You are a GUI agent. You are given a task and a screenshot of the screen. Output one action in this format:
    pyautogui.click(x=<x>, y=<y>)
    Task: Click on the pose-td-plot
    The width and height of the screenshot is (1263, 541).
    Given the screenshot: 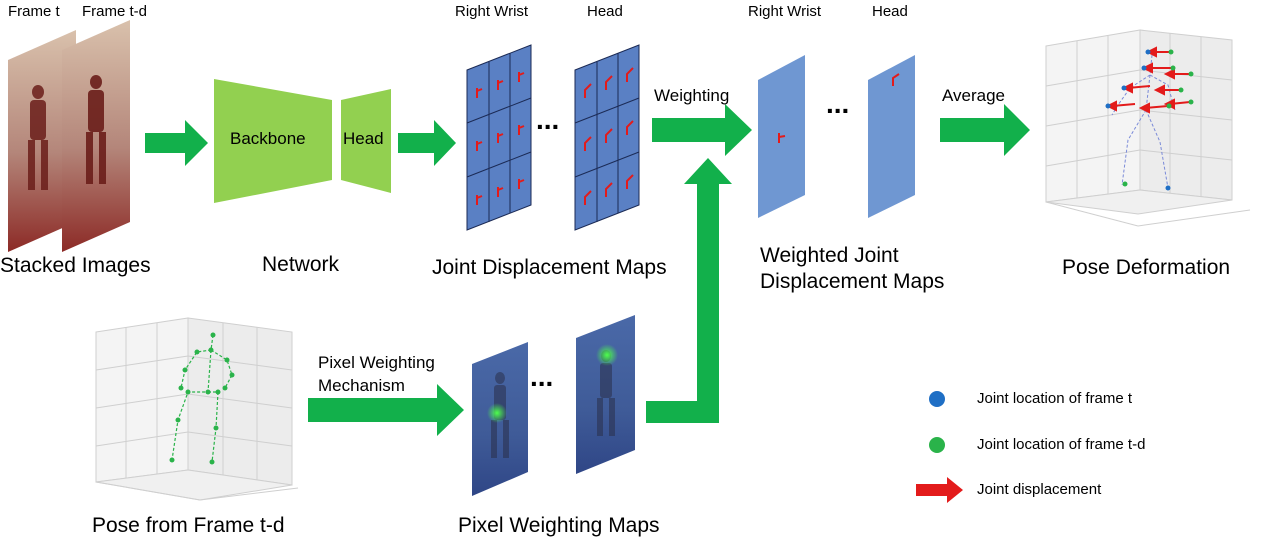 What is the action you would take?
    pyautogui.click(x=197, y=409)
    